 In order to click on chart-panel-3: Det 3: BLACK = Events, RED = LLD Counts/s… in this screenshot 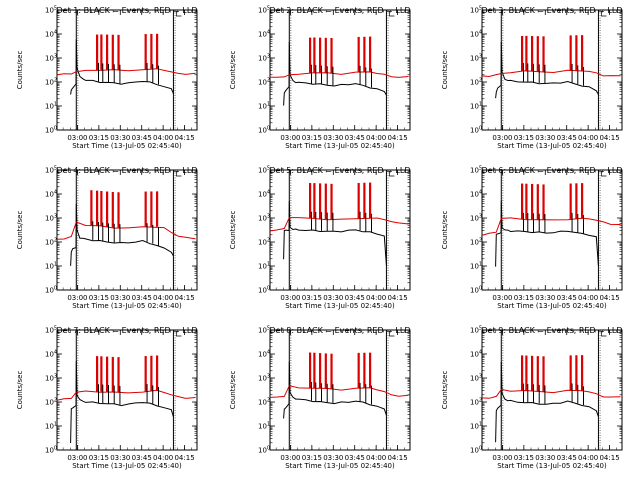, I will do `click(532, 78)`.